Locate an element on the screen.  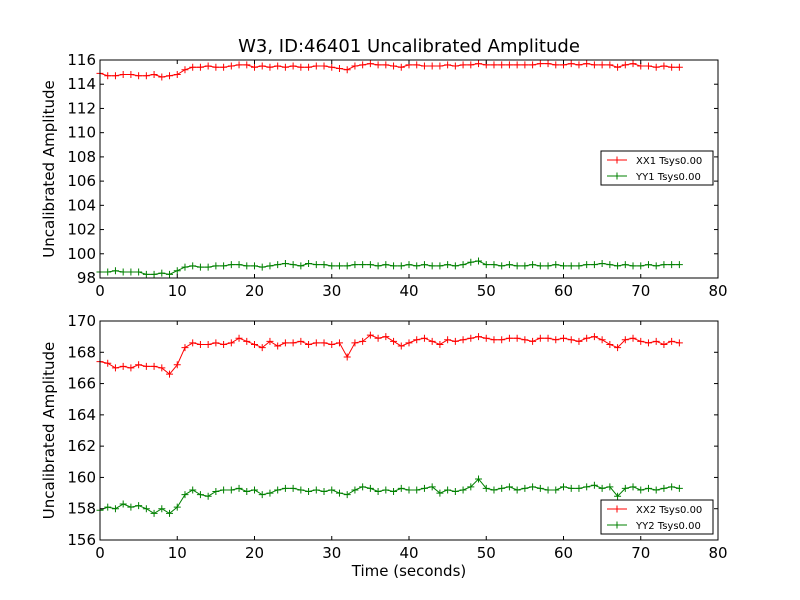
legend-item: XX2 Tsys0.00 is located at coordinates (654, 510).